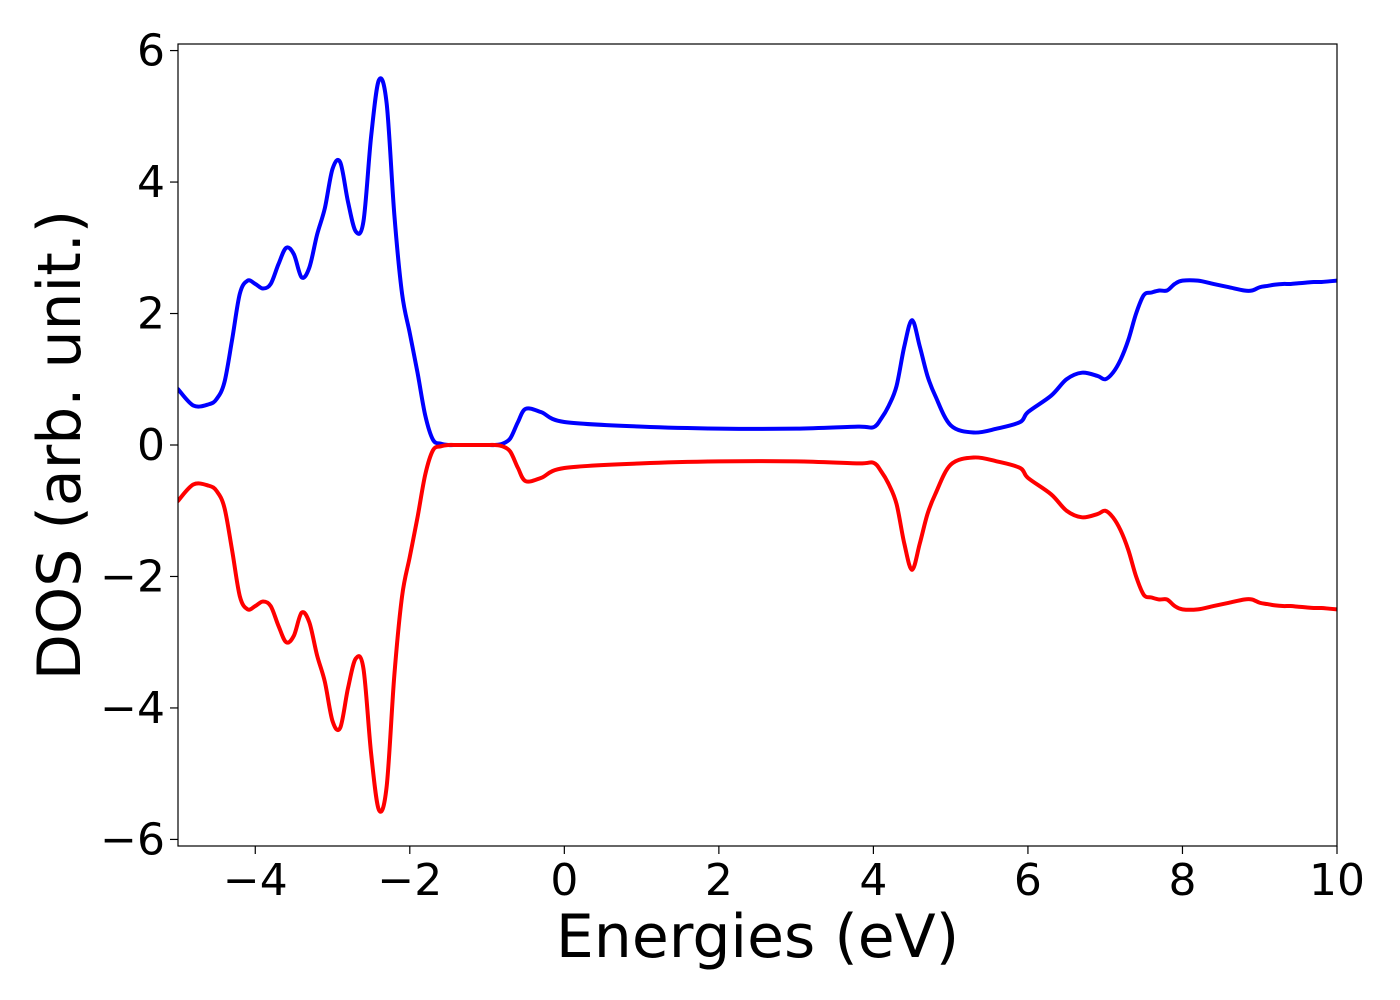 Image resolution: width=1400 pixels, height=1000 pixels. What do you see at coordinates (151, 445) in the screenshot?
I see `y-tick-label: 0` at bounding box center [151, 445].